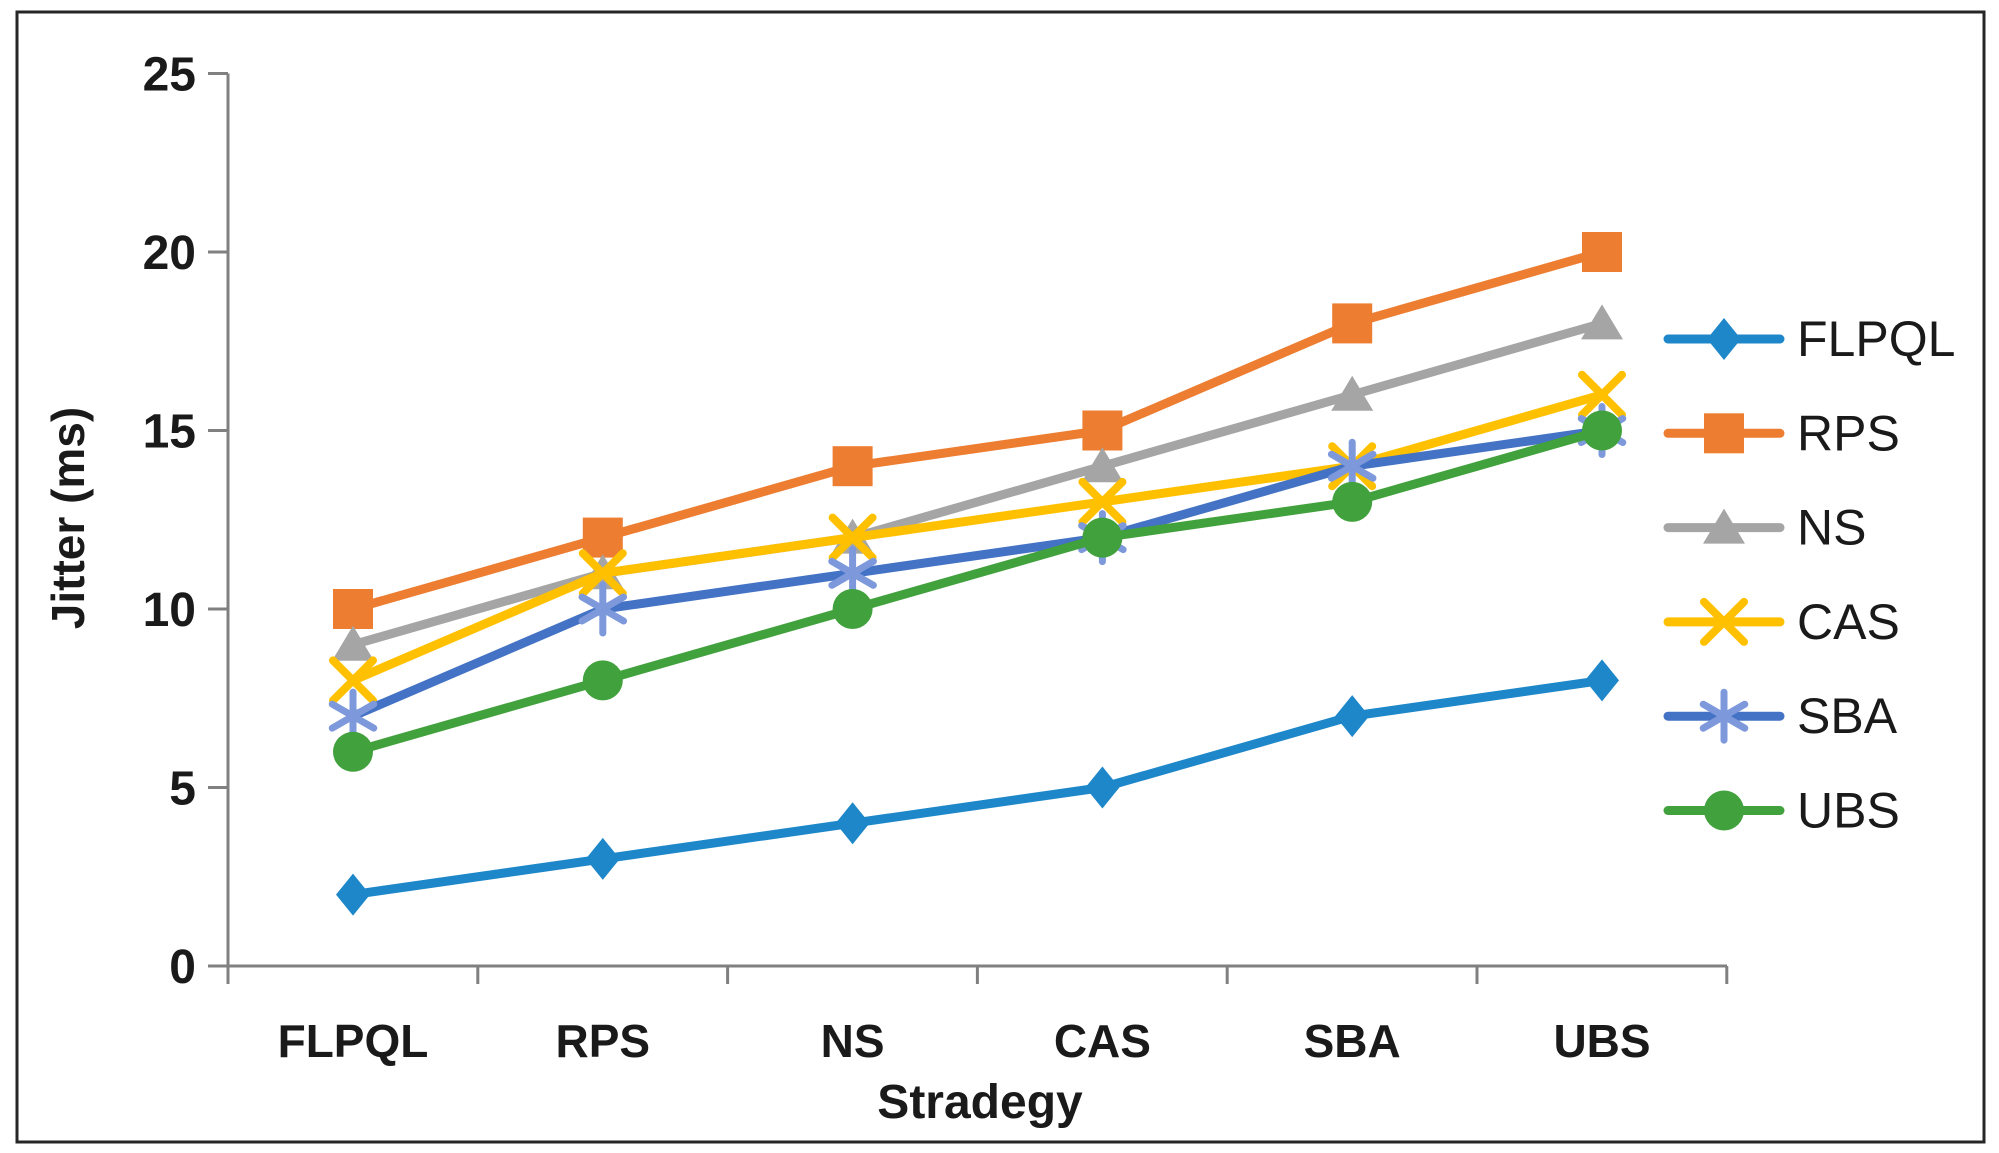 The image size is (1999, 1153). I want to click on series-line, so click(977, 787).